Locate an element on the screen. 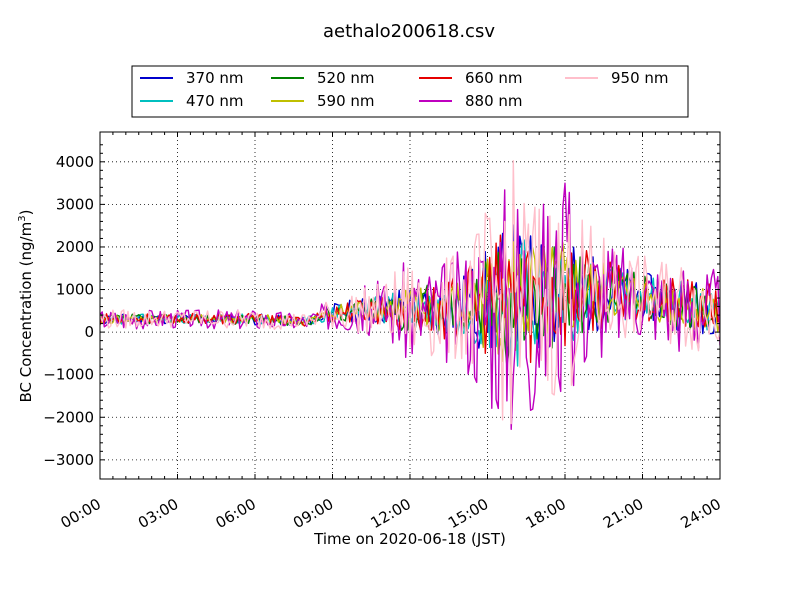  legend-label: 660 nm is located at coordinates (494, 78).